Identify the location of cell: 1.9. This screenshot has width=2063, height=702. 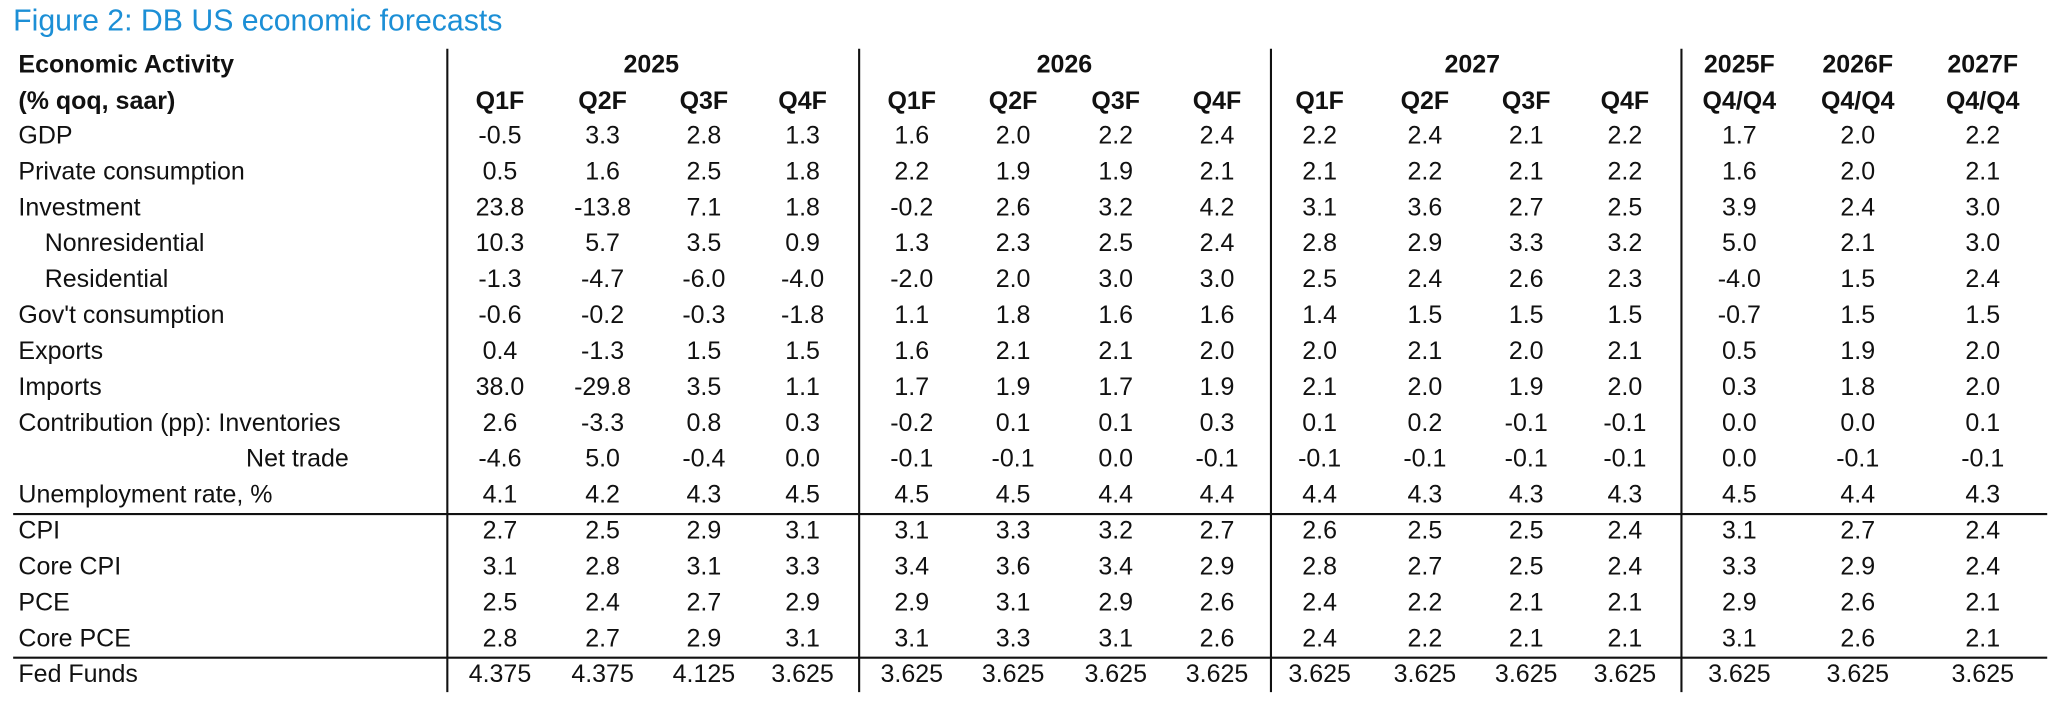
(1013, 171).